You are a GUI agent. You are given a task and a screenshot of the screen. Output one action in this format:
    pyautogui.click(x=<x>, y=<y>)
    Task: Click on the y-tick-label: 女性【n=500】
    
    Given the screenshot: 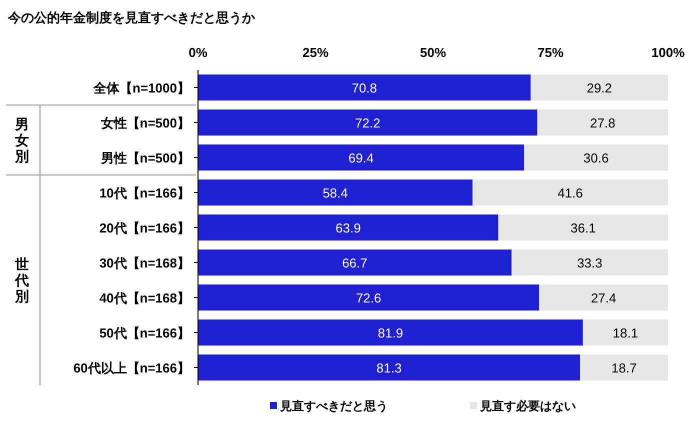 What is the action you would take?
    pyautogui.click(x=145, y=123)
    